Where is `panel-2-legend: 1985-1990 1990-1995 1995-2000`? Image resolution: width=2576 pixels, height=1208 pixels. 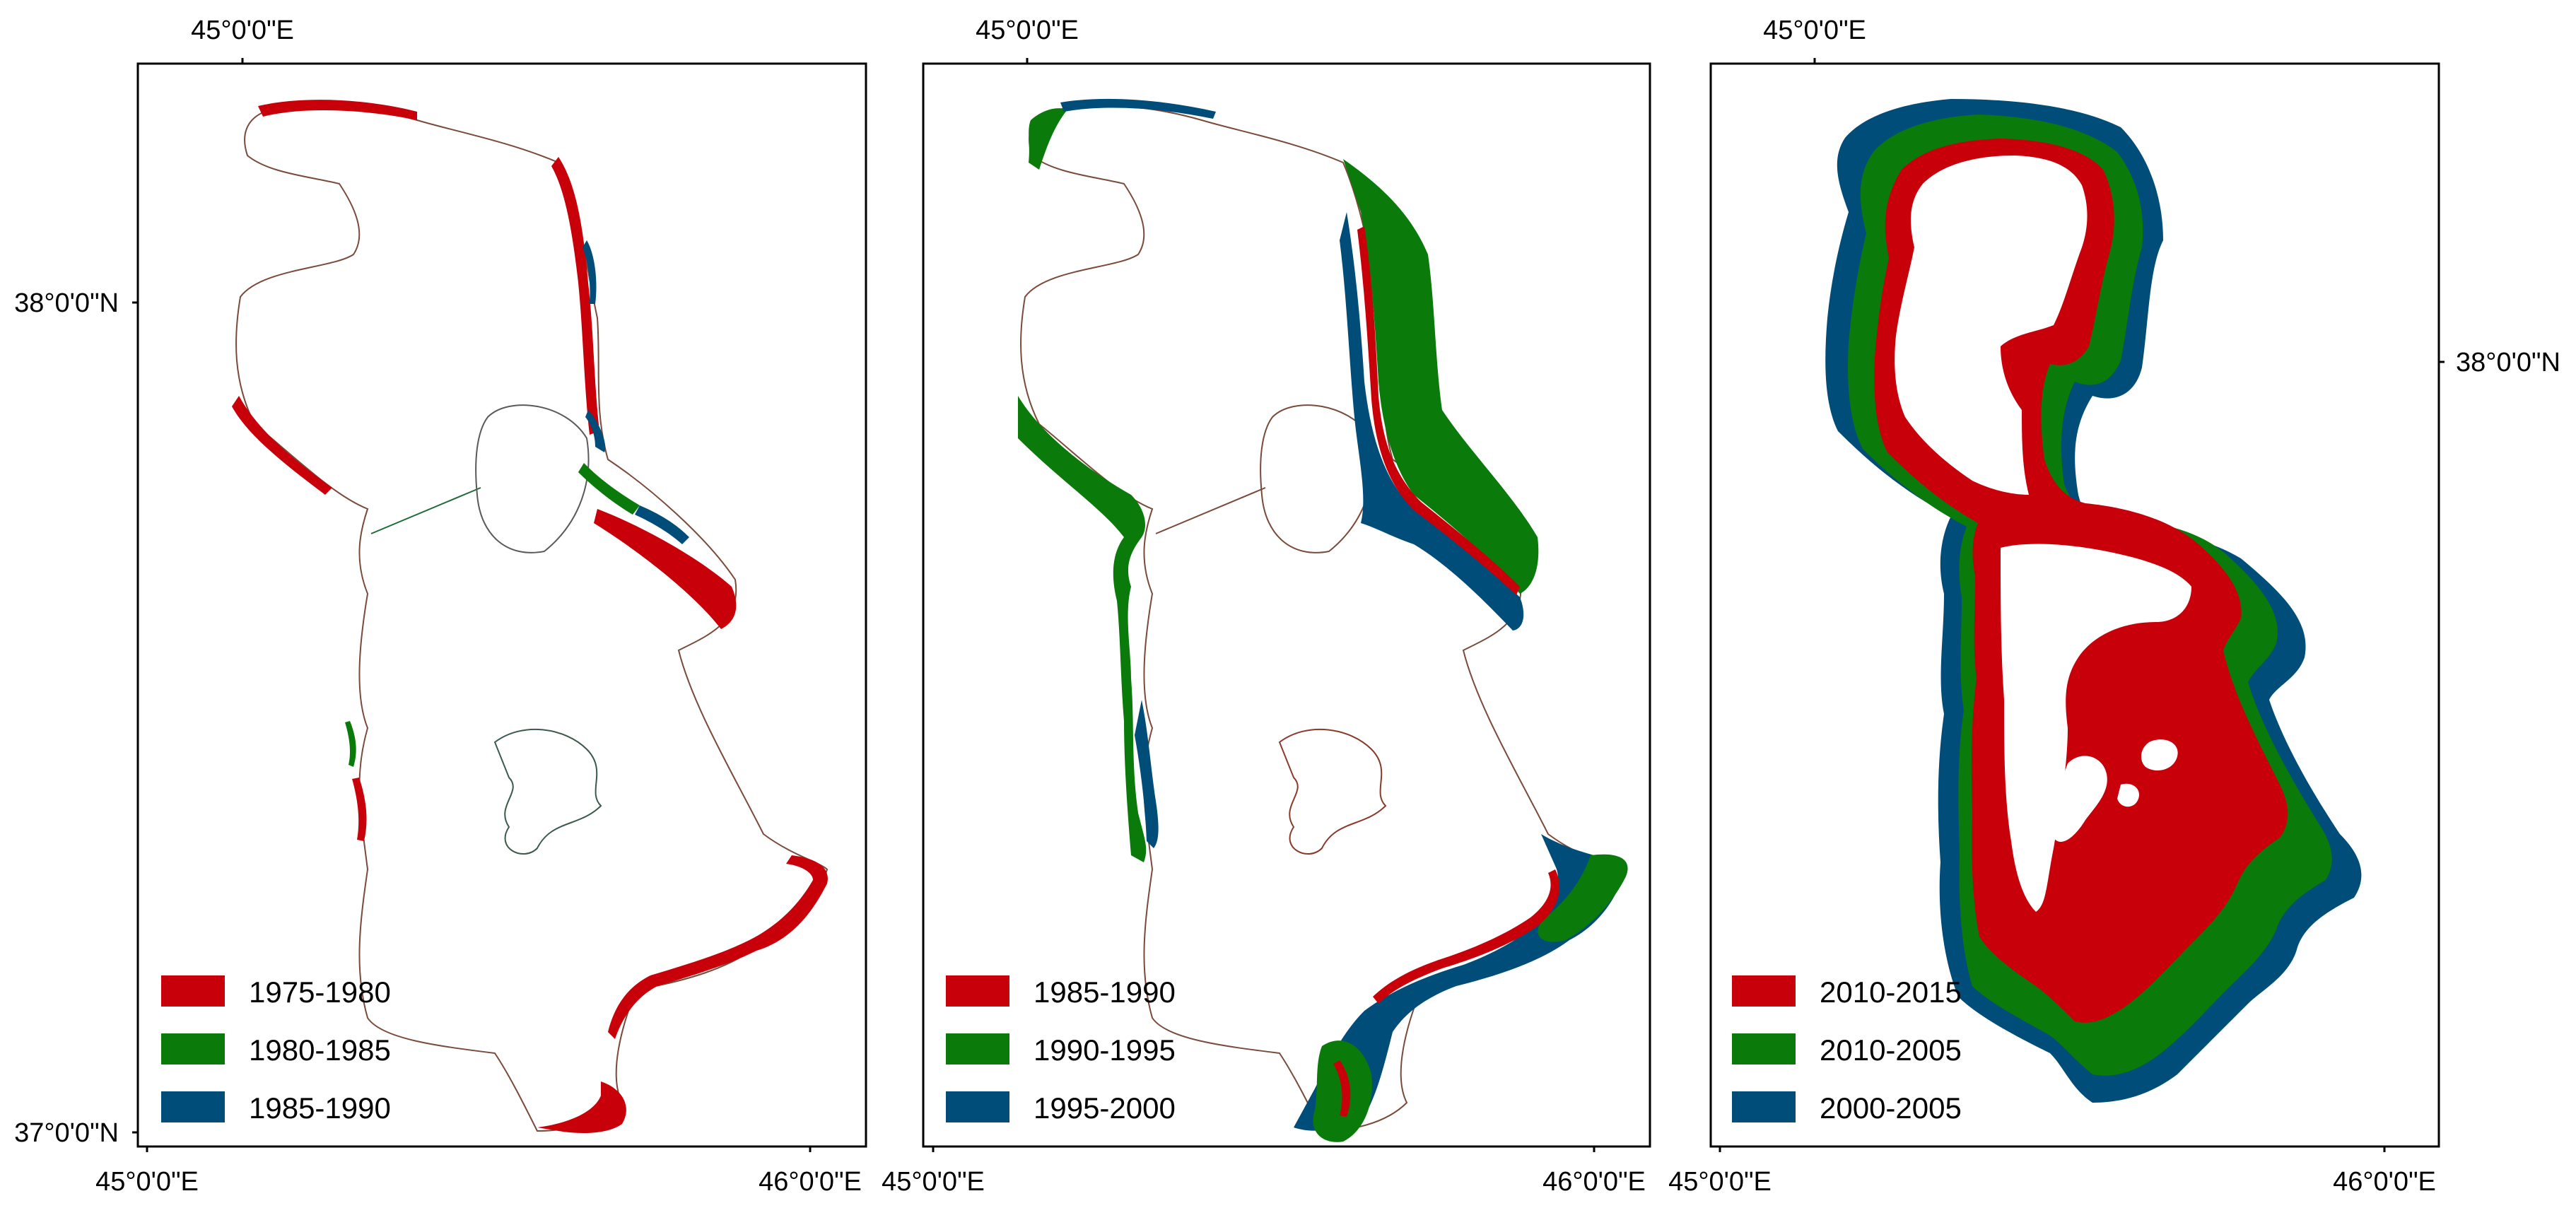
panel-2-legend: 1985-1990 1990-1995 1995-2000 is located at coordinates (1061, 1050).